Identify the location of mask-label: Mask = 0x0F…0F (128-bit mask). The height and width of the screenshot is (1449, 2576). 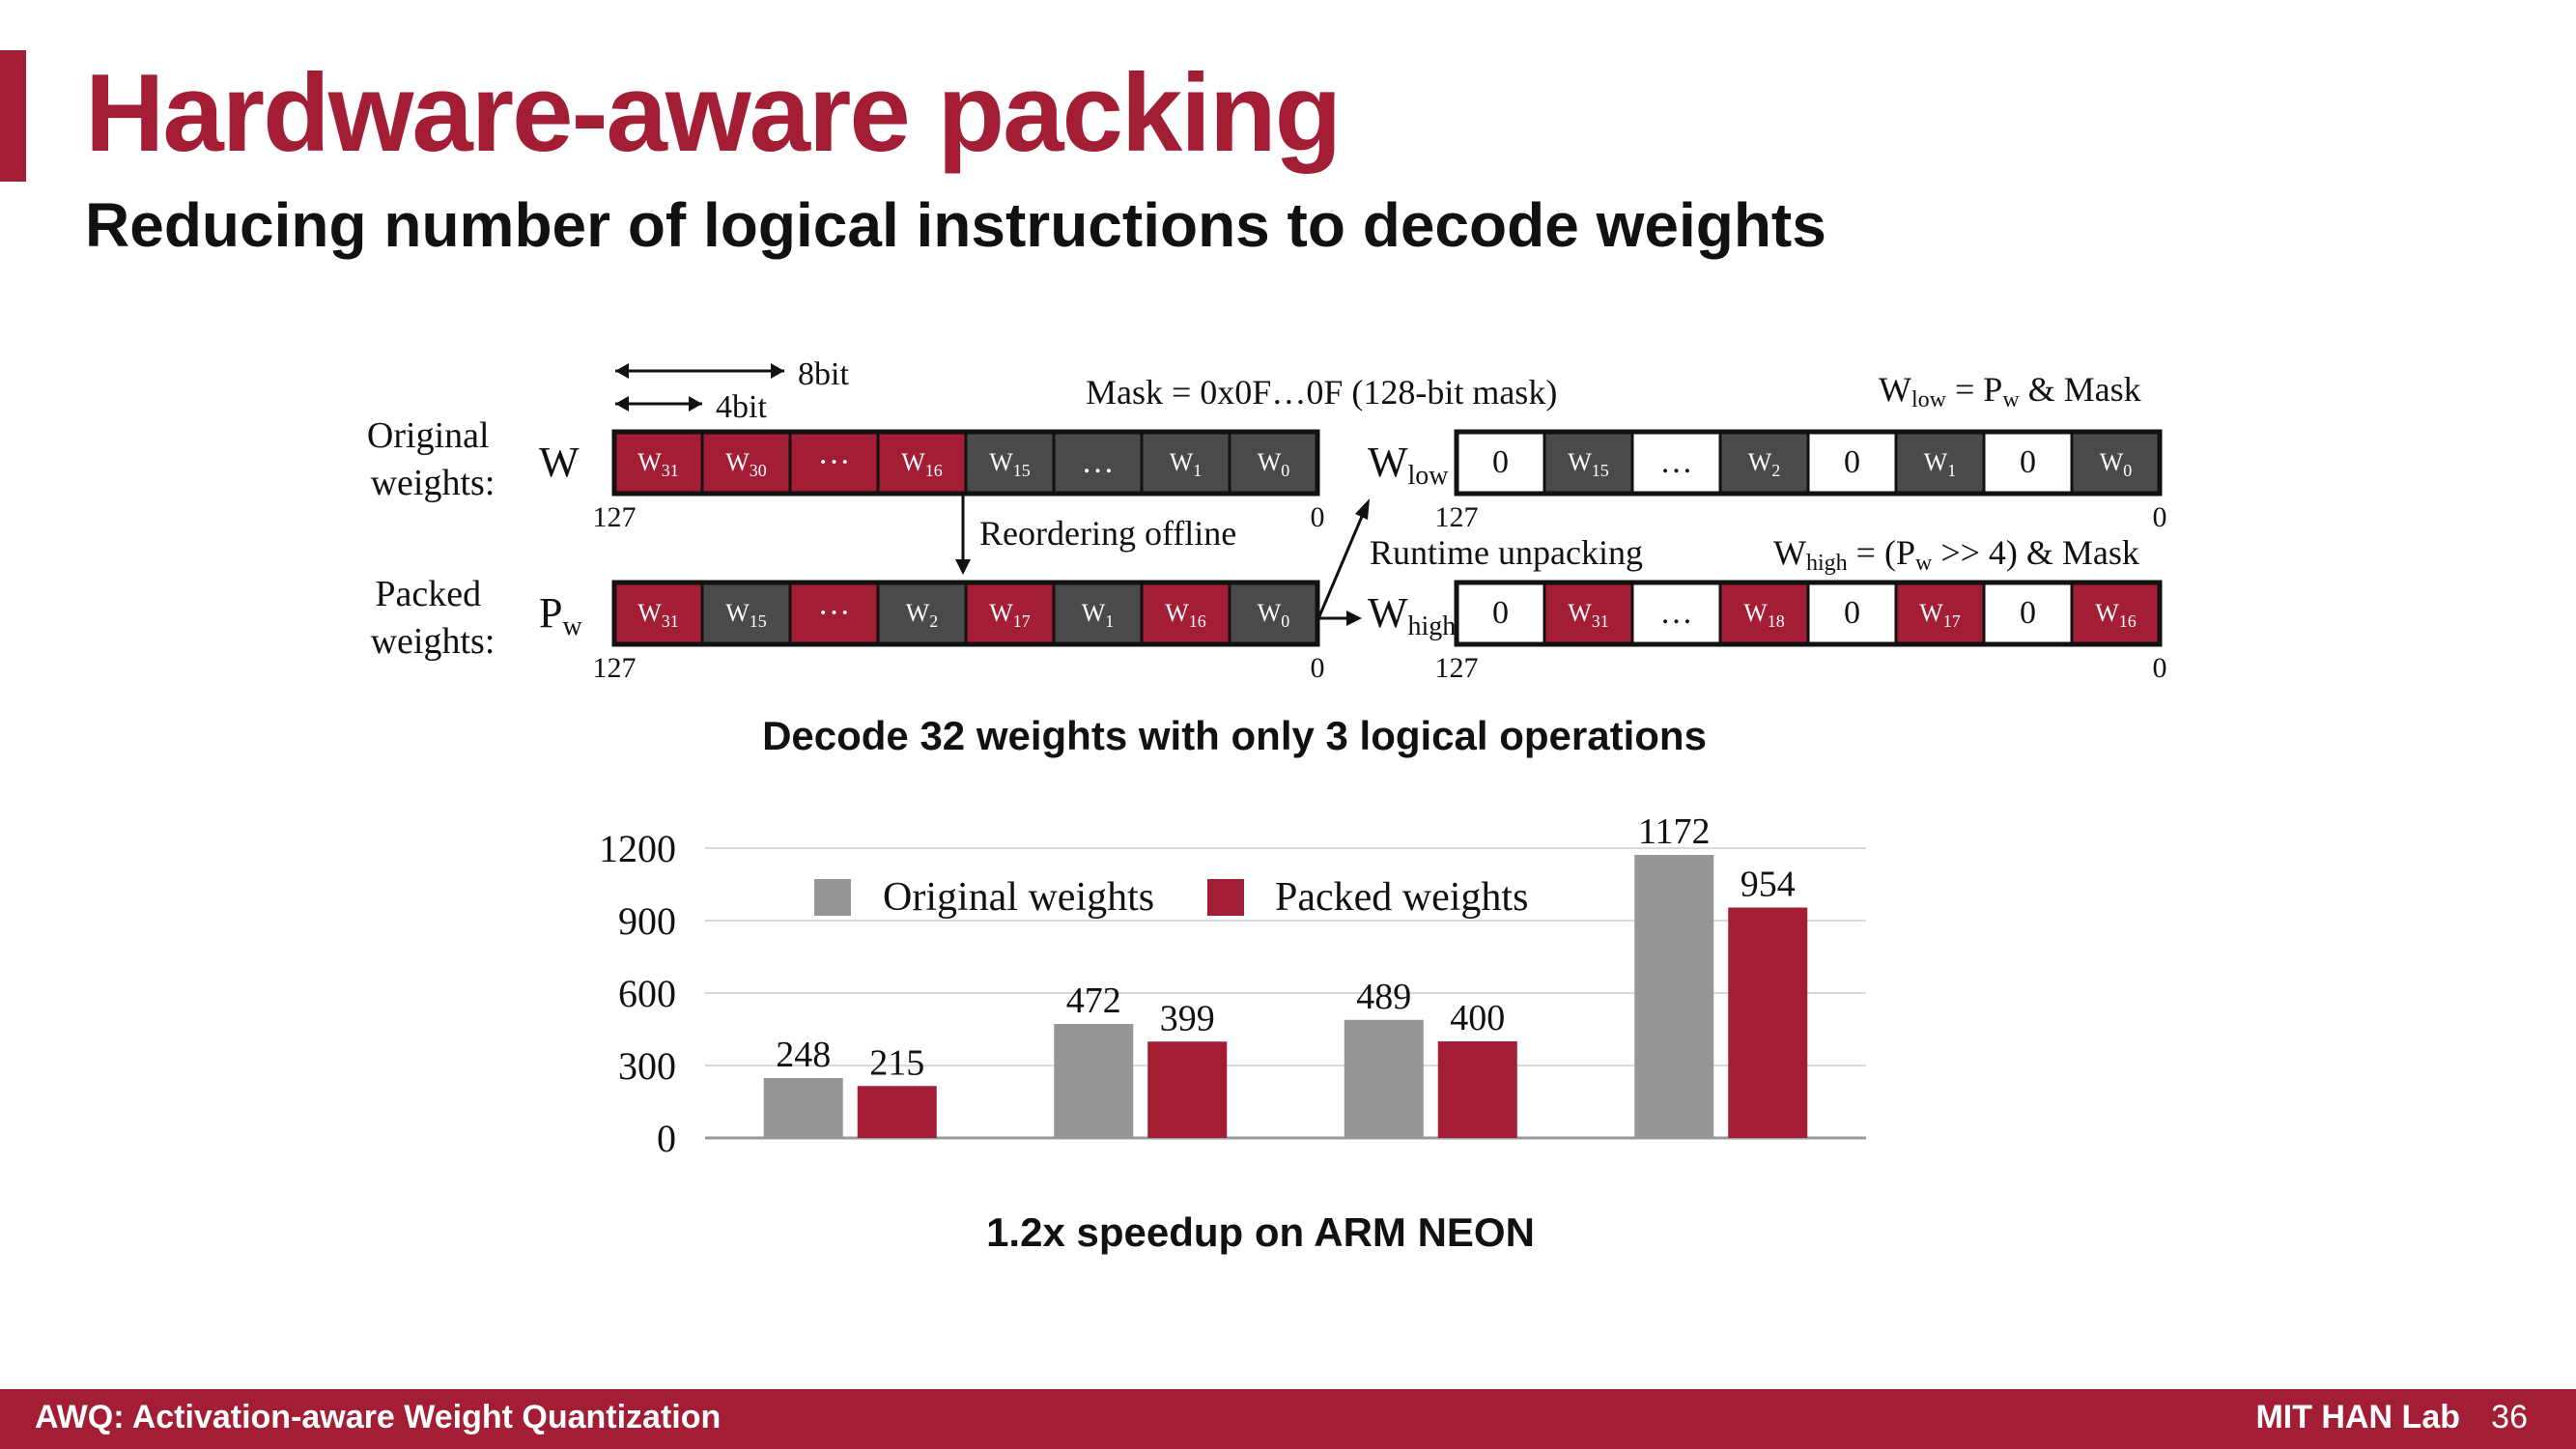
(1321, 392).